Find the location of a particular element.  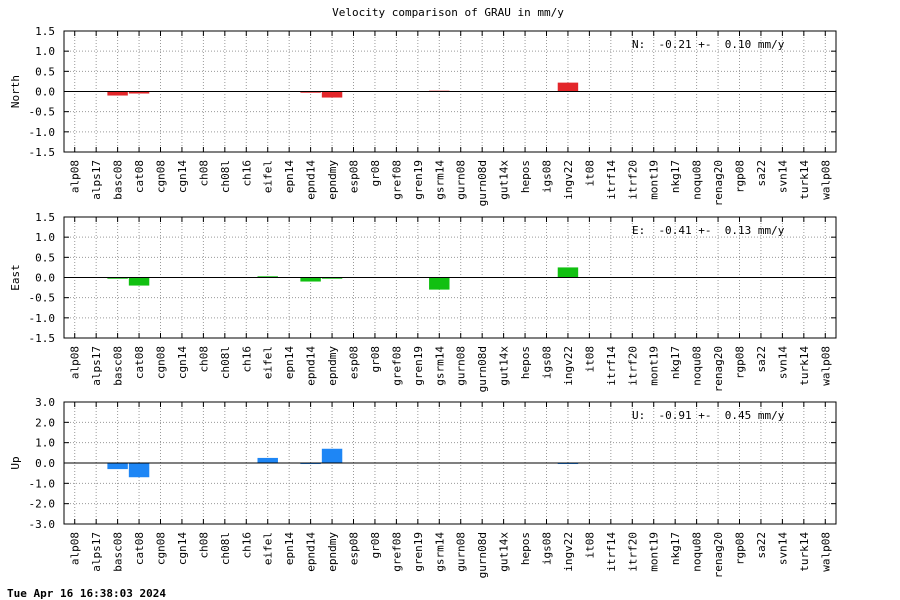

y-axis-label: East is located at coordinates (15, 277).